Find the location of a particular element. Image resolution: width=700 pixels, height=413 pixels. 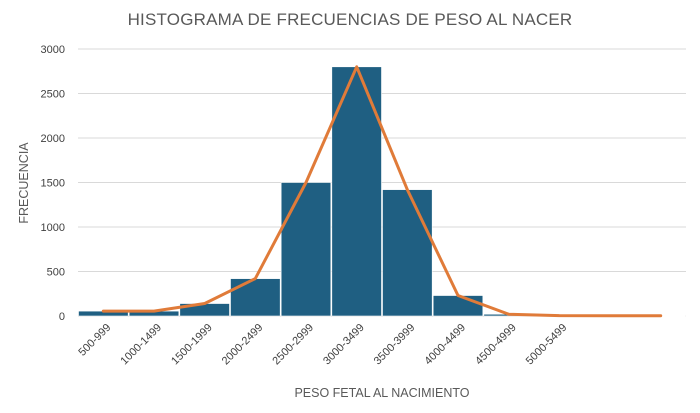

x-tick-label: 1000-1499 is located at coordinates (141, 345).